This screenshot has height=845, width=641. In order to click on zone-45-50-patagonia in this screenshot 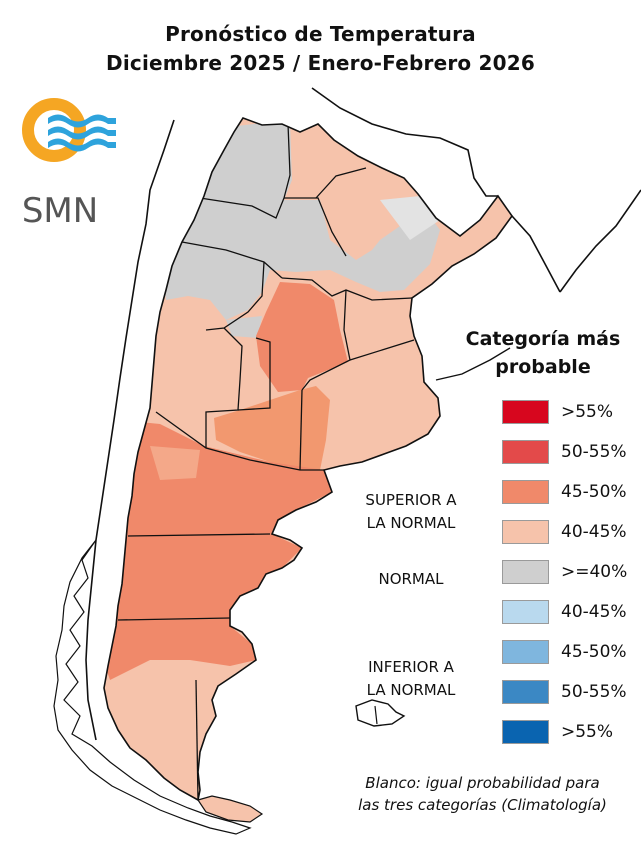, I will do `click(218, 550)`.